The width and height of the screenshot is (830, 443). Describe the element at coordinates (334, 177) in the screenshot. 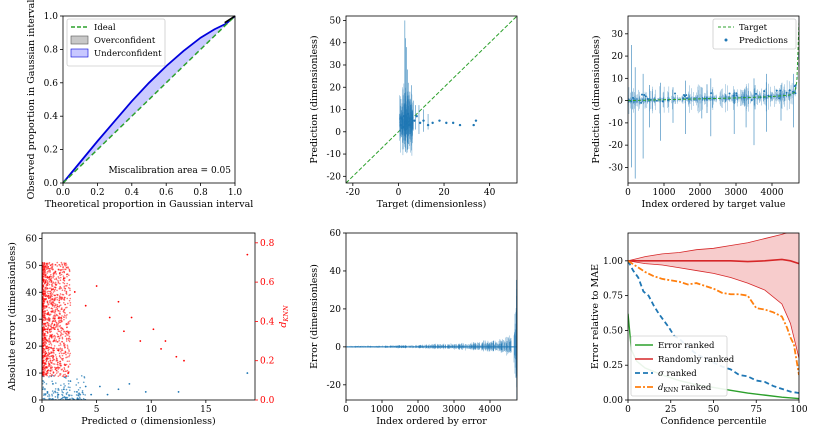

I see `parity-ytick-label: -20` at that location.